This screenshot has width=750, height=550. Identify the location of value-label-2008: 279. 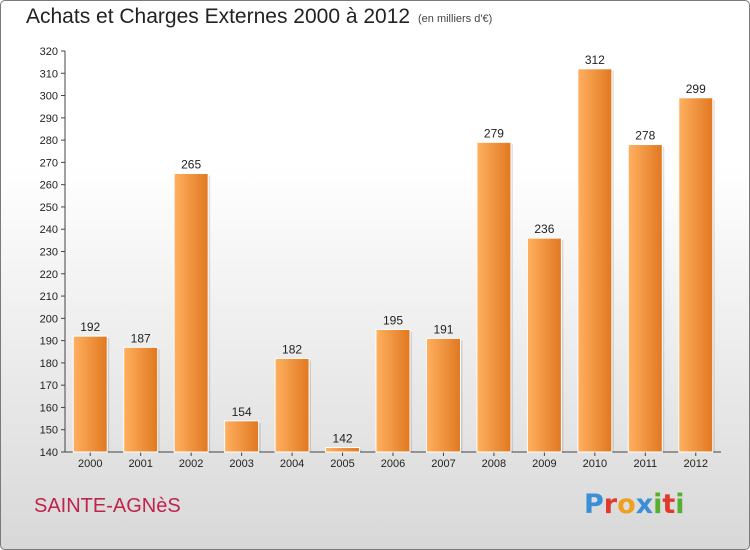
(494, 133).